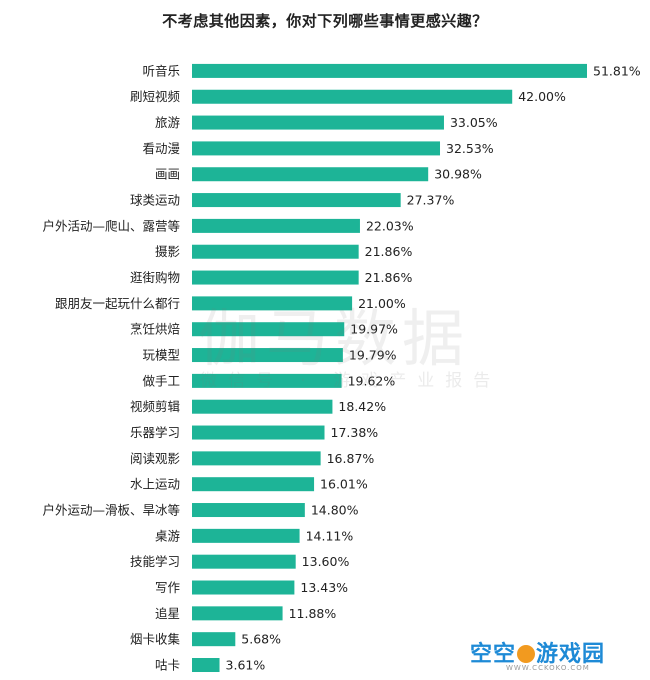 This screenshot has width=650, height=680. Describe the element at coordinates (335, 510) in the screenshot. I see `data-label: 14.80%` at that location.